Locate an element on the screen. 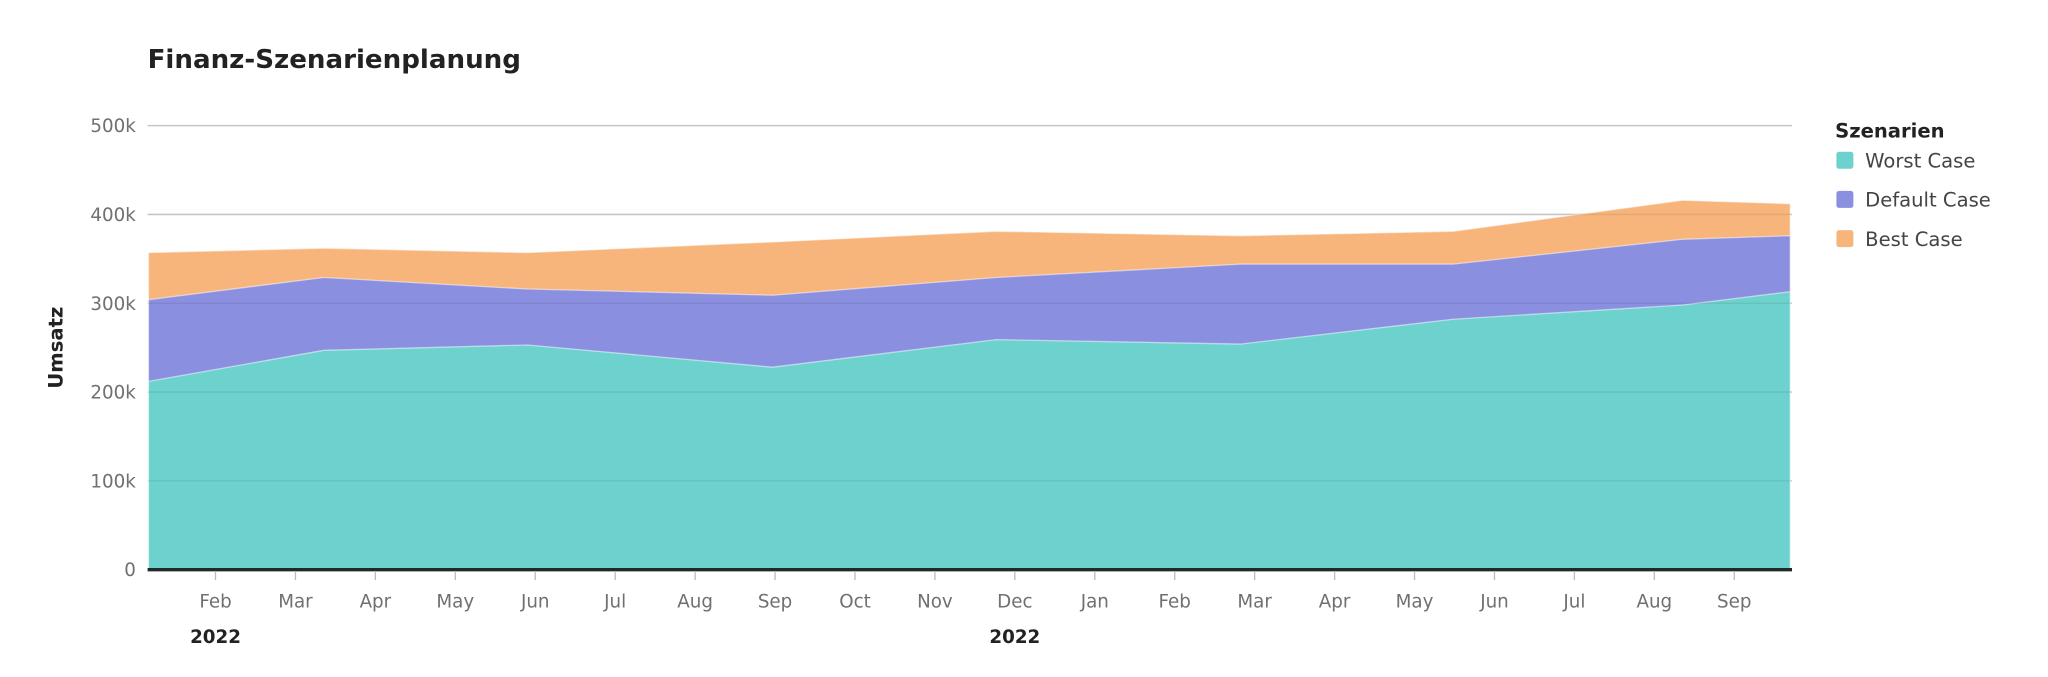 The width and height of the screenshot is (2048, 677). y-tick-label: 300k is located at coordinates (113, 304).